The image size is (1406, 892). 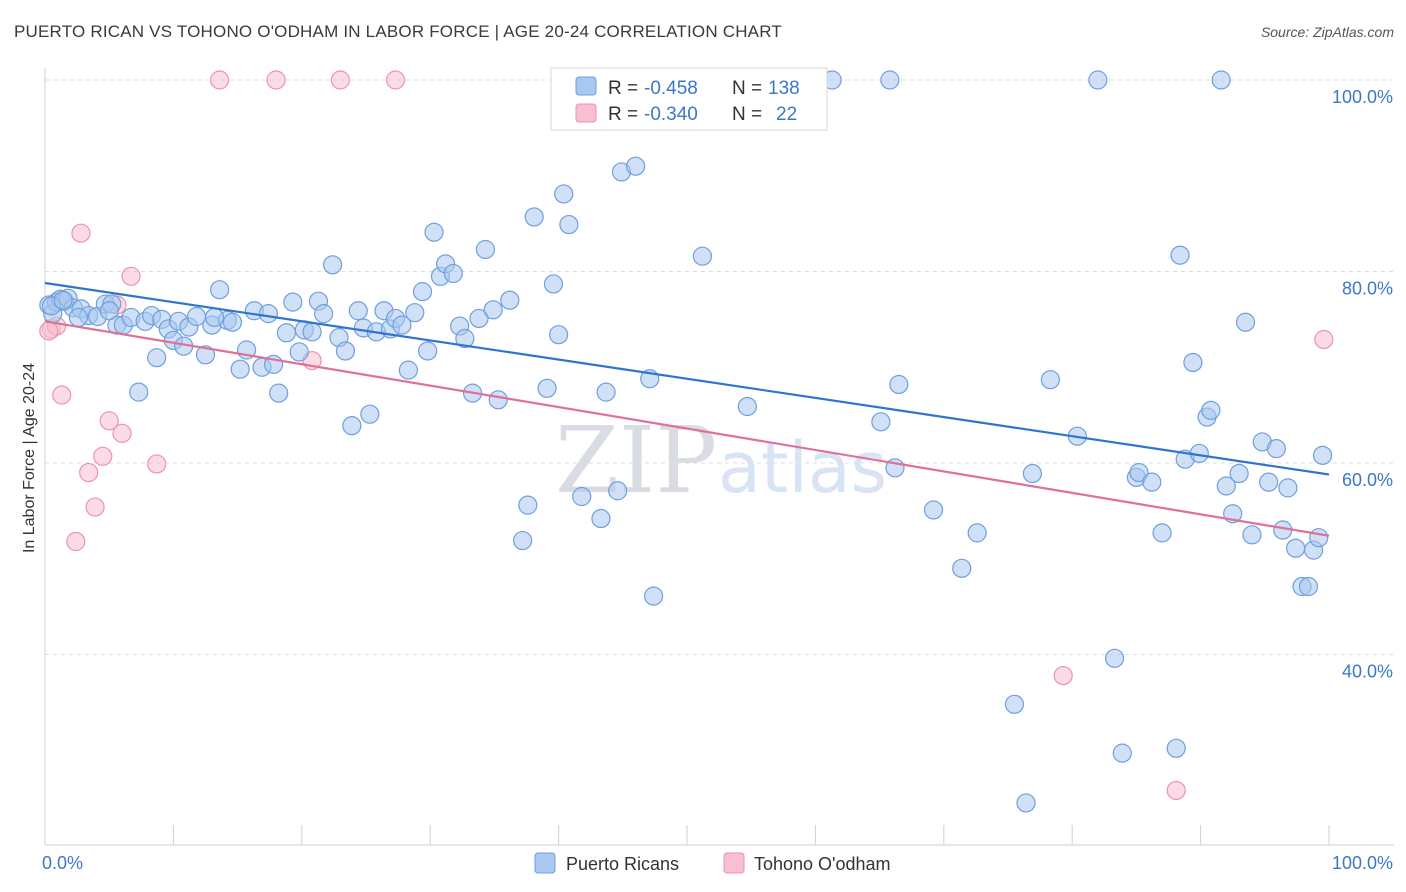 What do you see at coordinates (586, 113) in the screenshot?
I see `legend-swatch-pink` at bounding box center [586, 113].